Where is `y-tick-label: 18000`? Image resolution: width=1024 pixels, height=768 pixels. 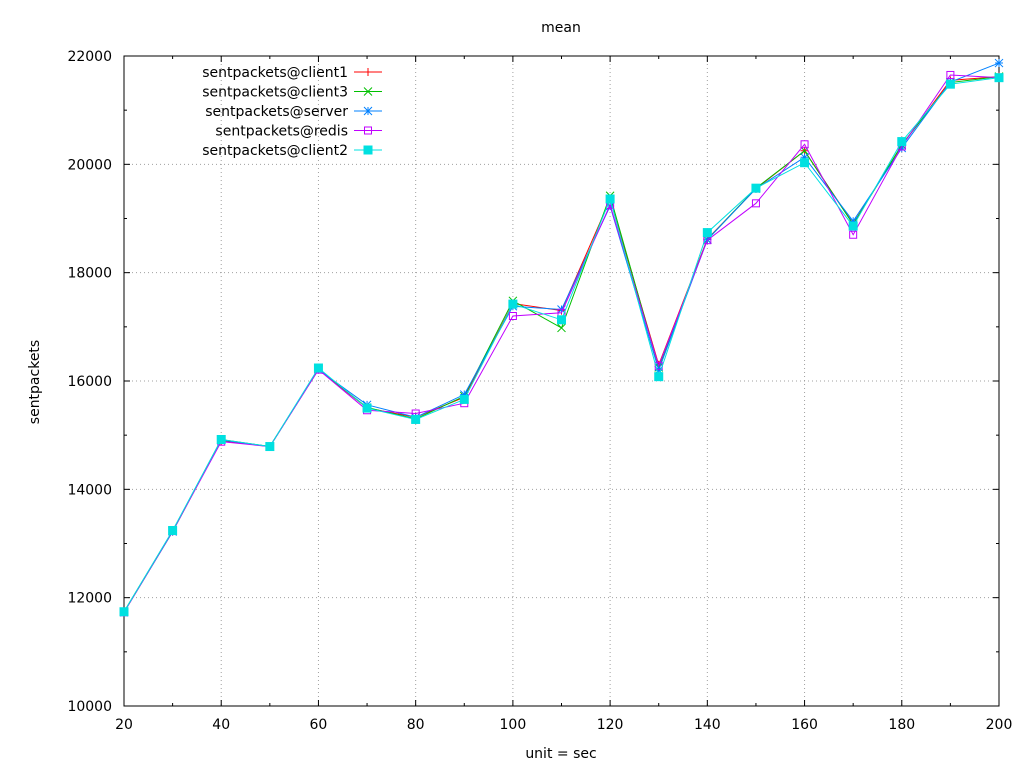
y-tick-label: 18000 is located at coordinates (89, 274).